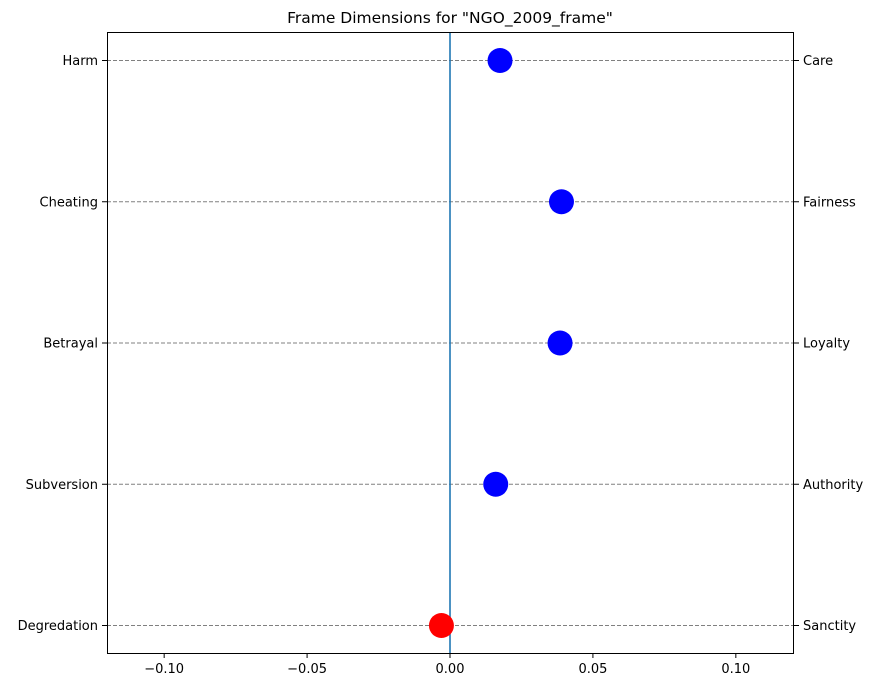 The height and width of the screenshot is (687, 877). What do you see at coordinates (450, 669) in the screenshot?
I see `x-tick-label: 0.00` at bounding box center [450, 669].